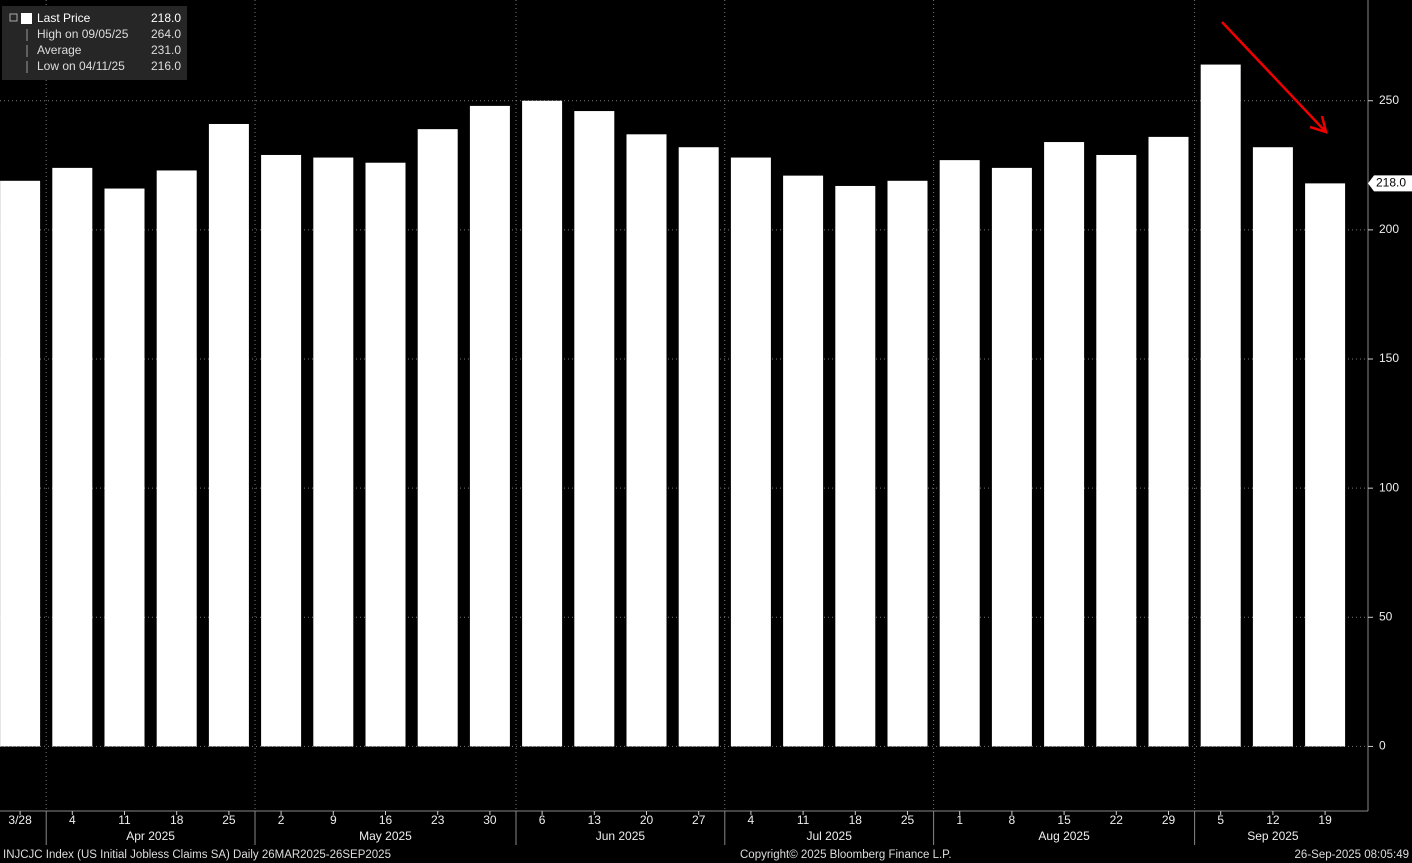 The height and width of the screenshot is (863, 1412). What do you see at coordinates (1220, 820) in the screenshot?
I see `x-tick-label: 5` at bounding box center [1220, 820].